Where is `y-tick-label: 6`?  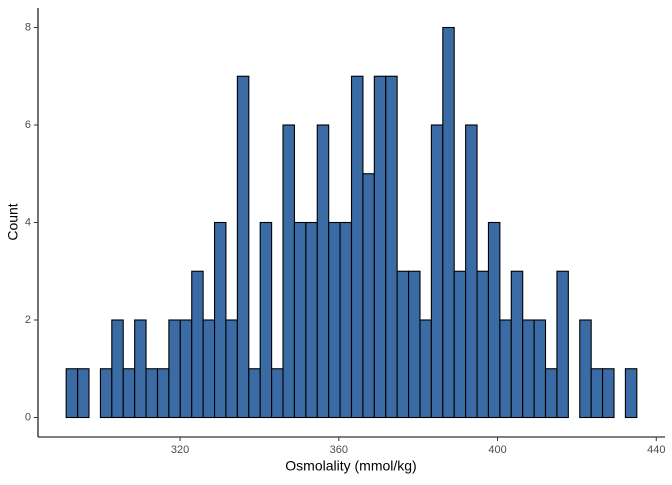 y-tick-label: 6 is located at coordinates (28, 125).